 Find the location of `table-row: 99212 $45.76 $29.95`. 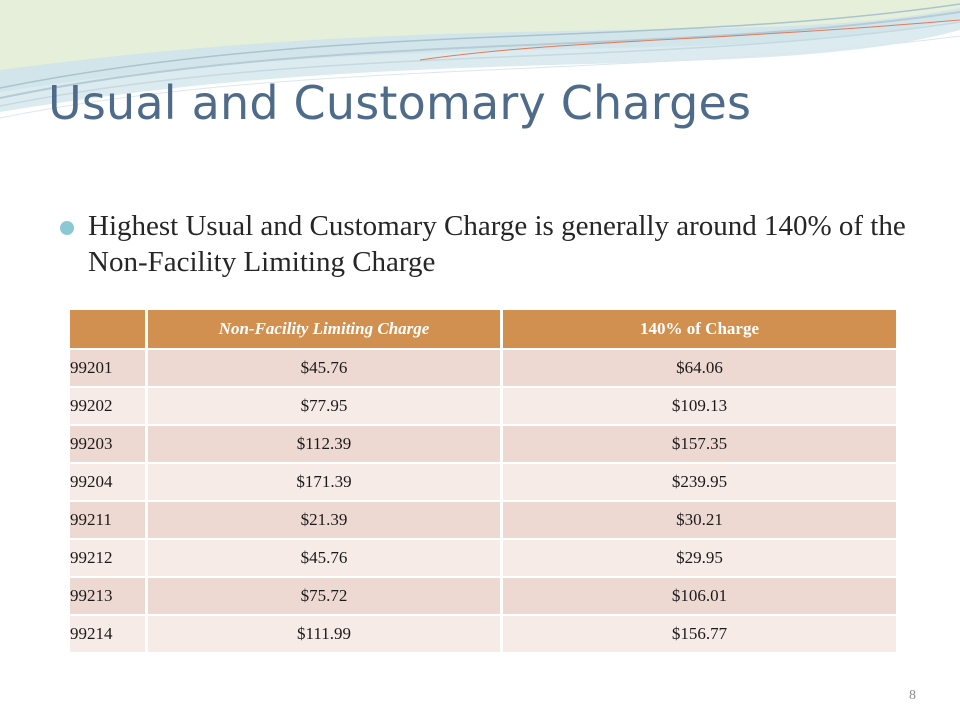

table-row: 99212 $45.76 $29.95 is located at coordinates (483, 558).